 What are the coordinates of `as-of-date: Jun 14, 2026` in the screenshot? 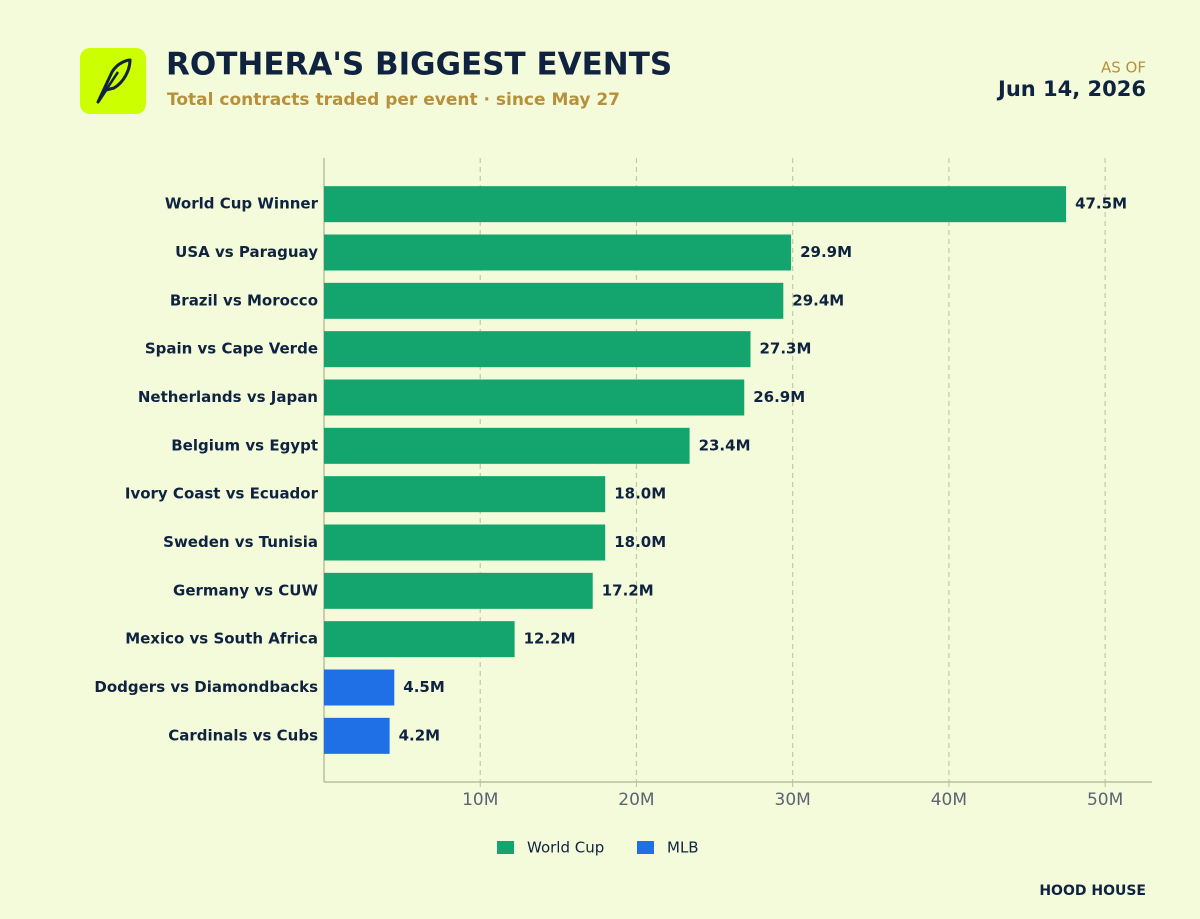 It's located at (1071, 89).